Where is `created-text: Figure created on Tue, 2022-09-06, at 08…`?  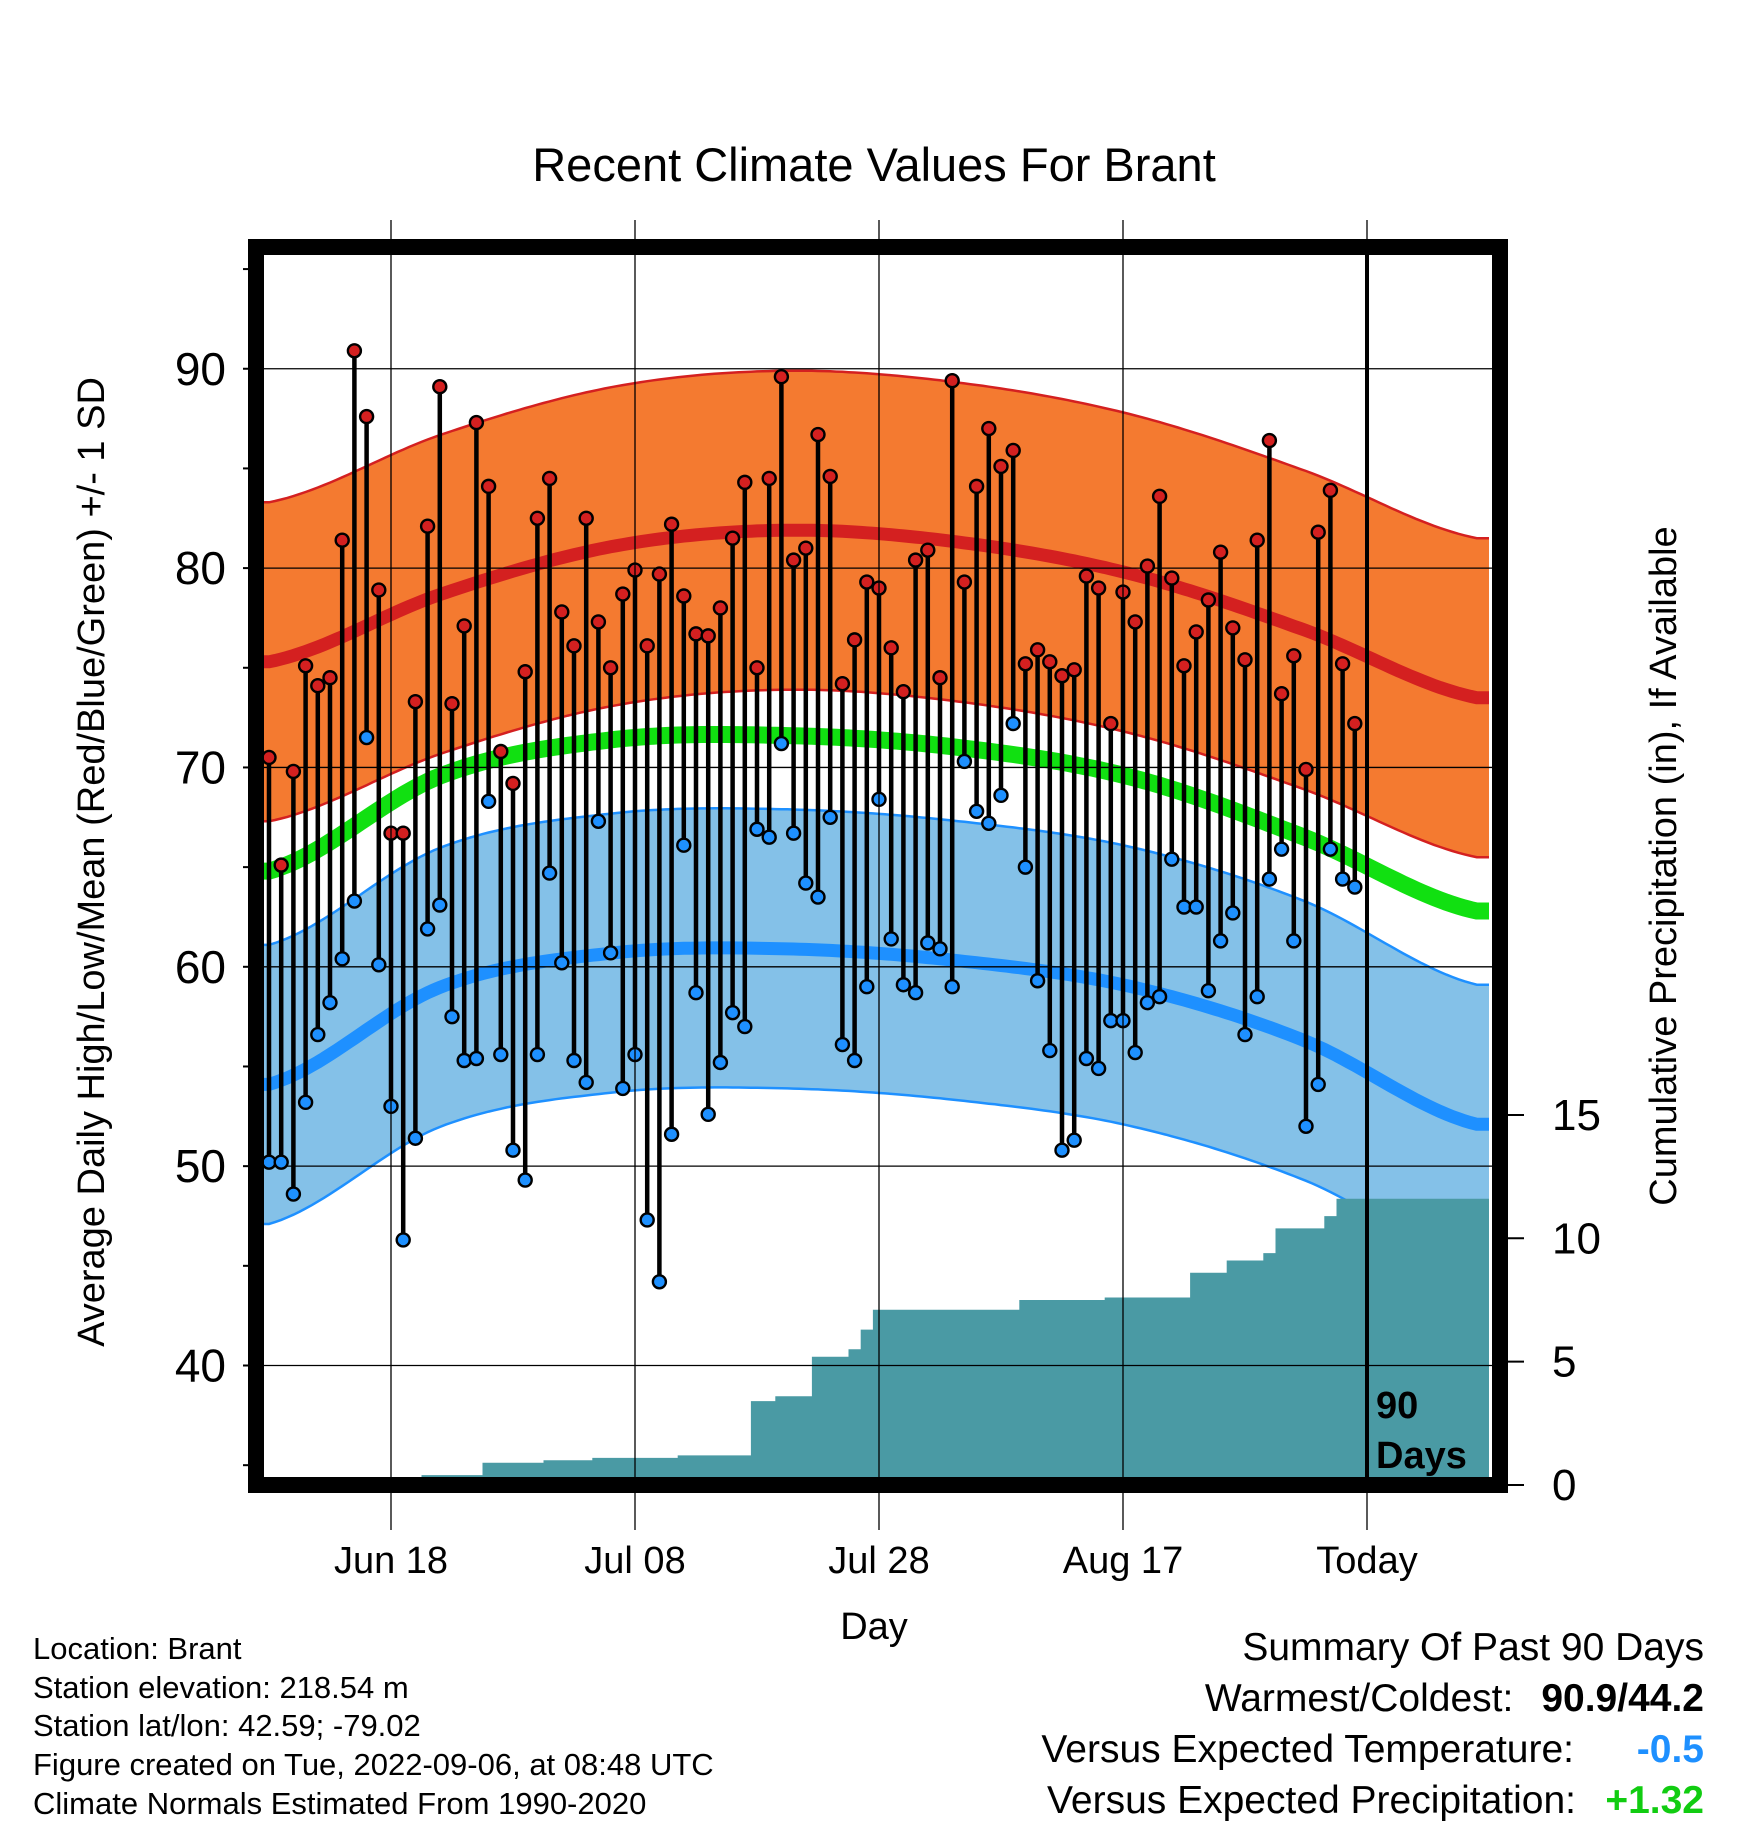 created-text: Figure created on Tue, 2022-09-06, at 08… is located at coordinates (373, 1765).